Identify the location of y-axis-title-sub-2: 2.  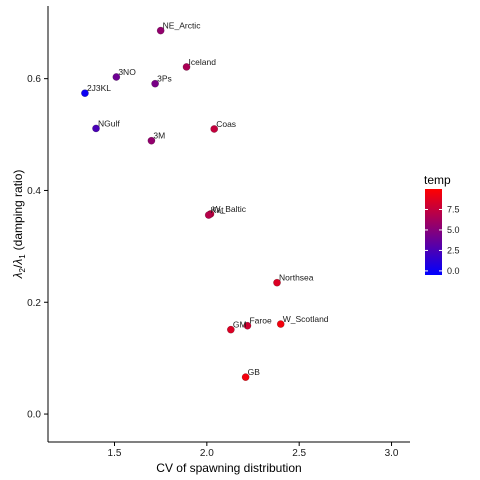
(22, 269).